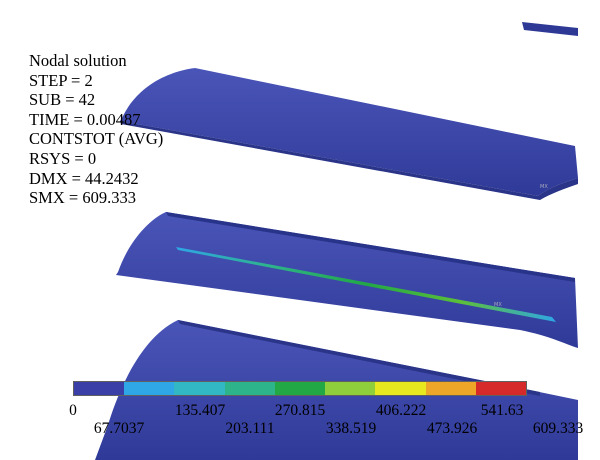 The width and height of the screenshot is (600, 460). Describe the element at coordinates (250, 428) in the screenshot. I see `legend-tick-label: 203.111` at that location.